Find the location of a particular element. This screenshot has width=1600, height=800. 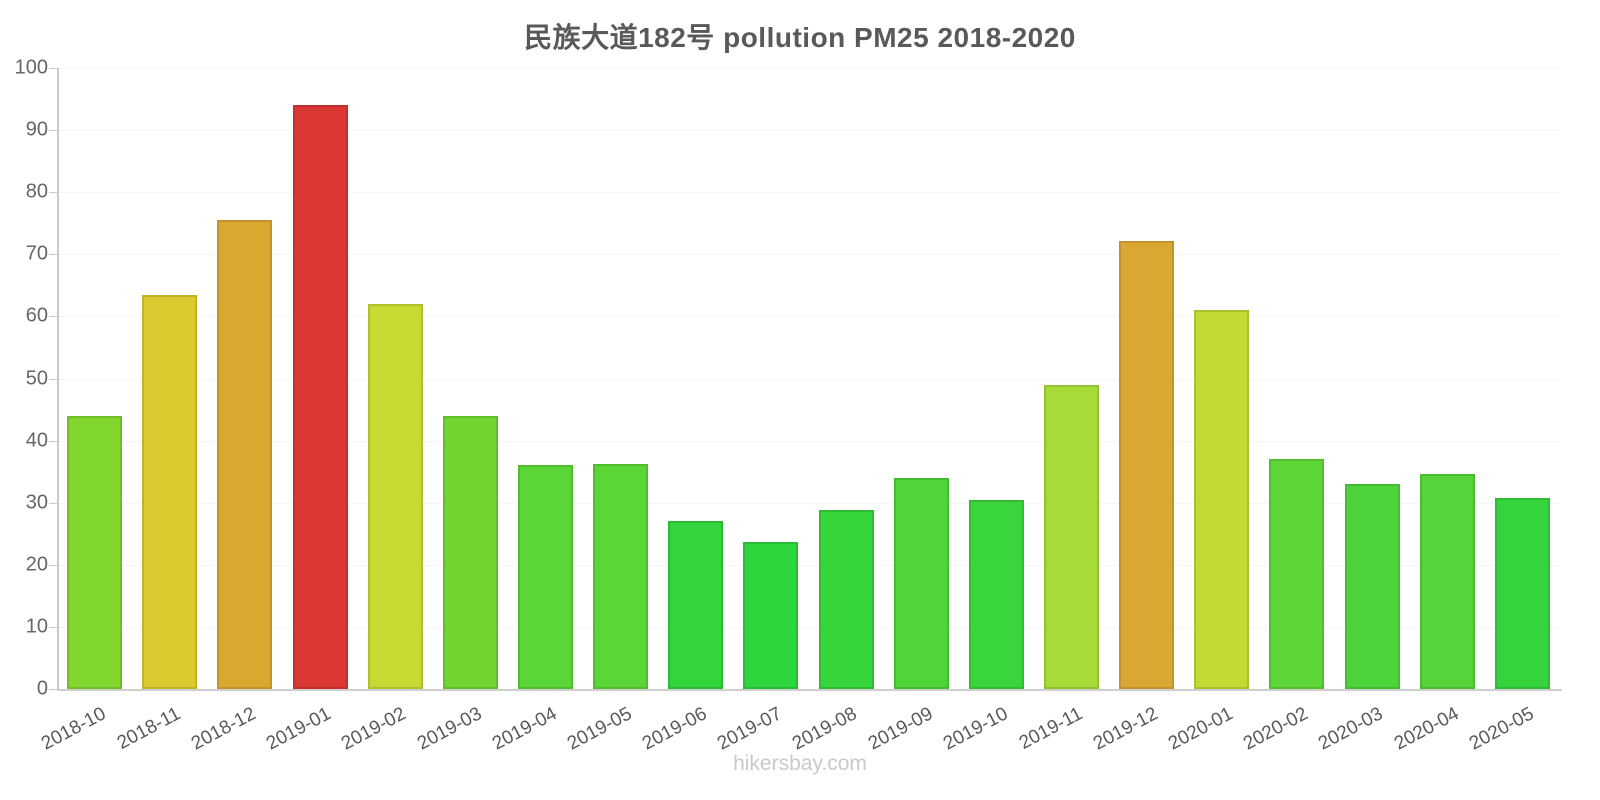

y-tick-label: 60 is located at coordinates (36, 315).